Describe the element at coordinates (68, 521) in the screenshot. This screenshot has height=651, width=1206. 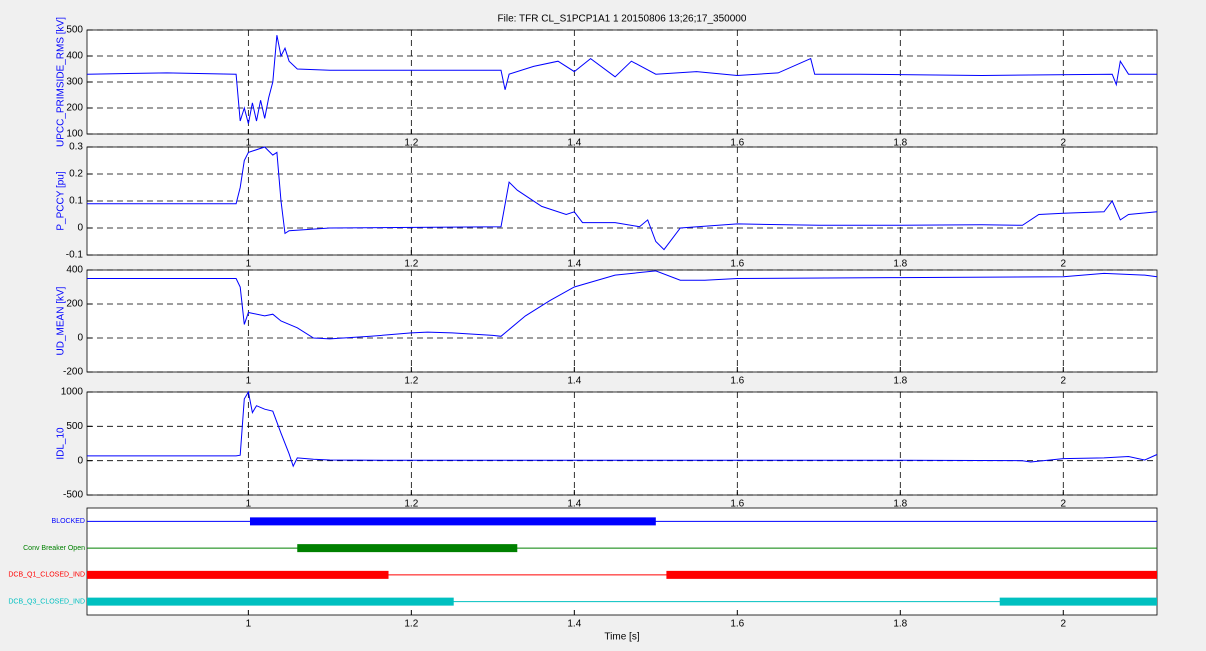
I see `signal-label: BLOCKED` at that location.